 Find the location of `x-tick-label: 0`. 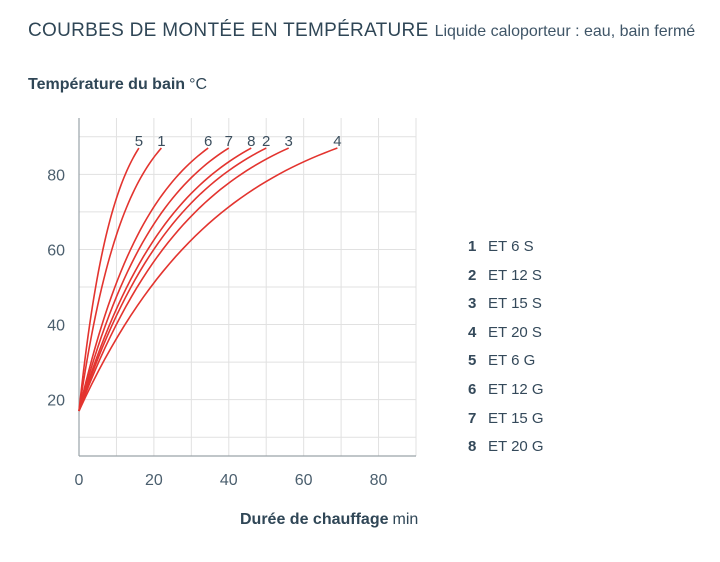

x-tick-label: 0 is located at coordinates (79, 480).